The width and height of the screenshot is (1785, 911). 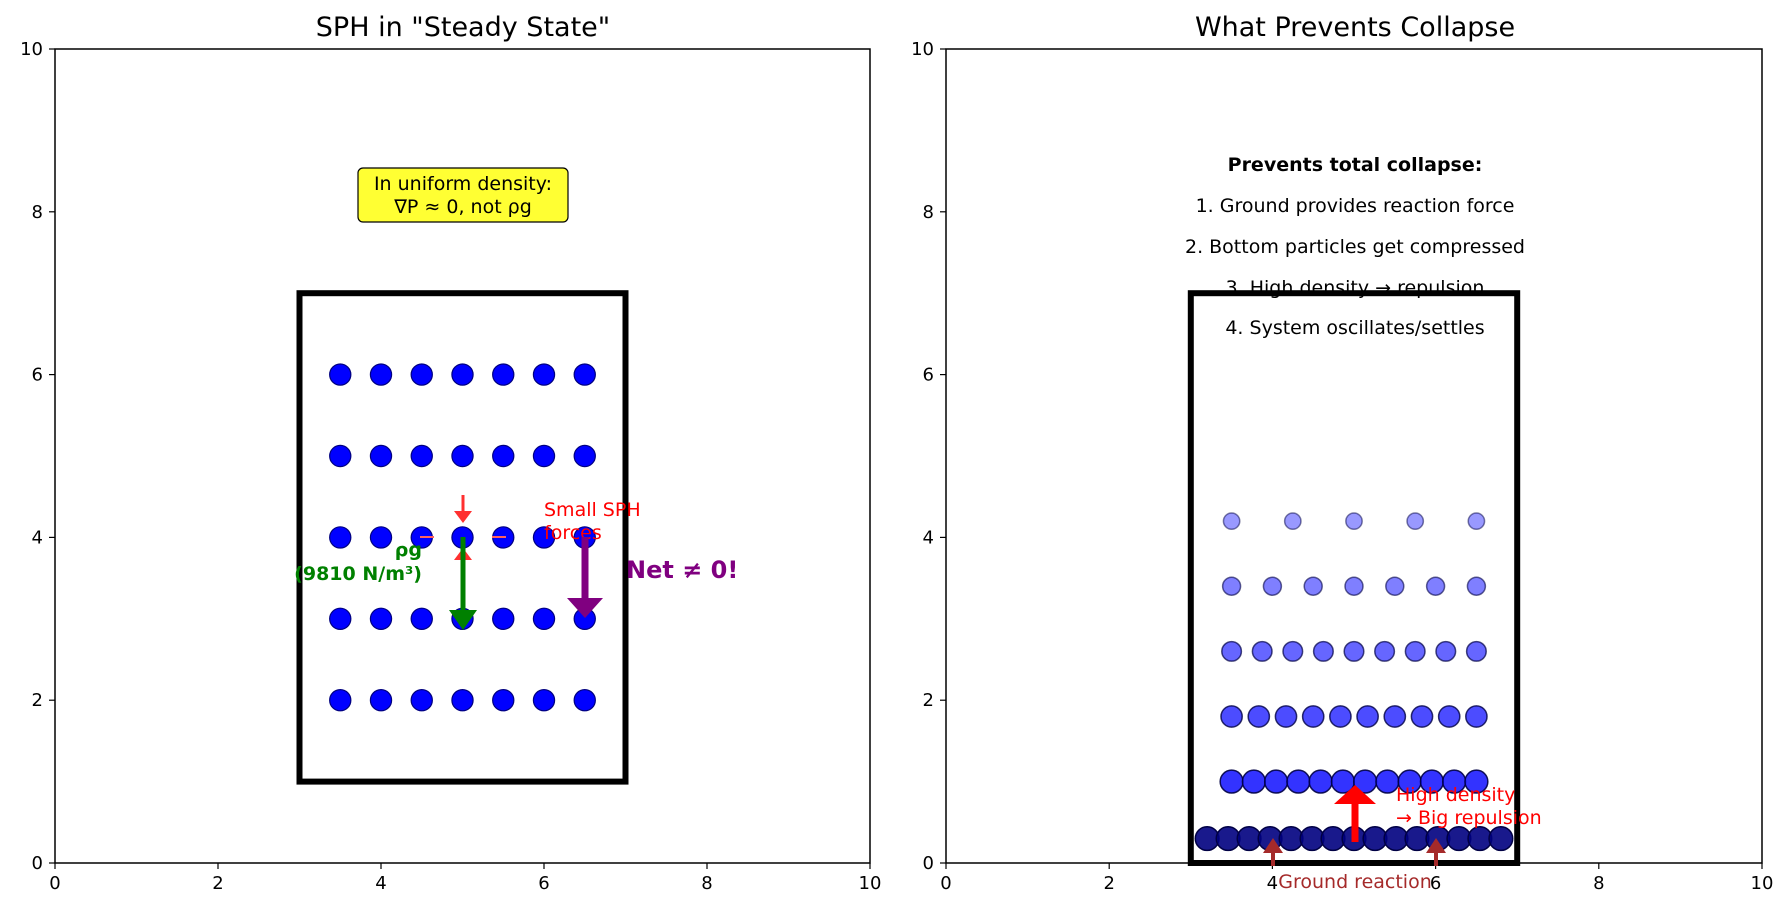 I want to click on repulsion-label-line-1: High density, so click(x=1455, y=795).